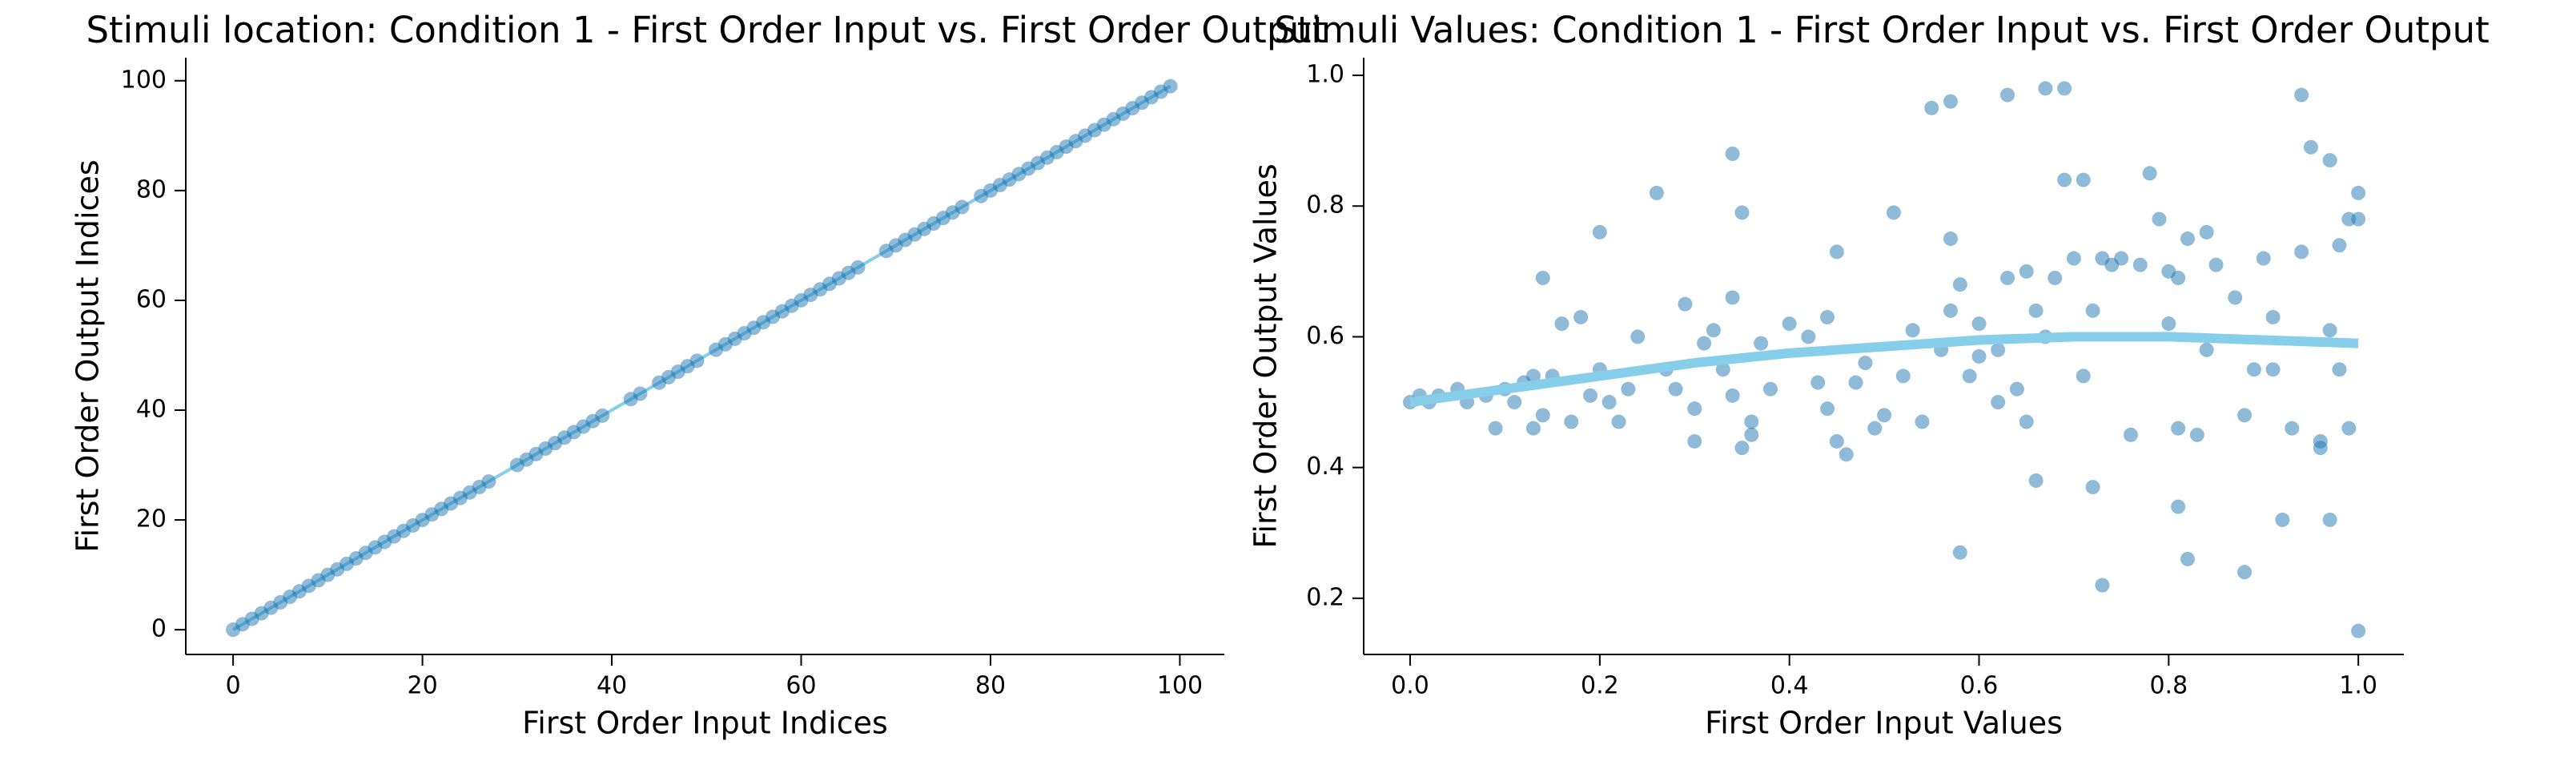  What do you see at coordinates (1600, 686) in the screenshot?
I see `x-tick-label: 0.2` at bounding box center [1600, 686].